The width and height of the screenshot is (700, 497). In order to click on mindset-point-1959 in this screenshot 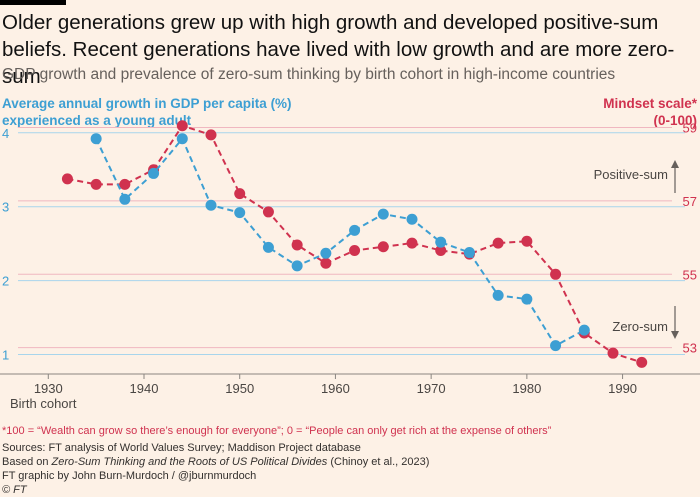, I will do `click(326, 263)`.